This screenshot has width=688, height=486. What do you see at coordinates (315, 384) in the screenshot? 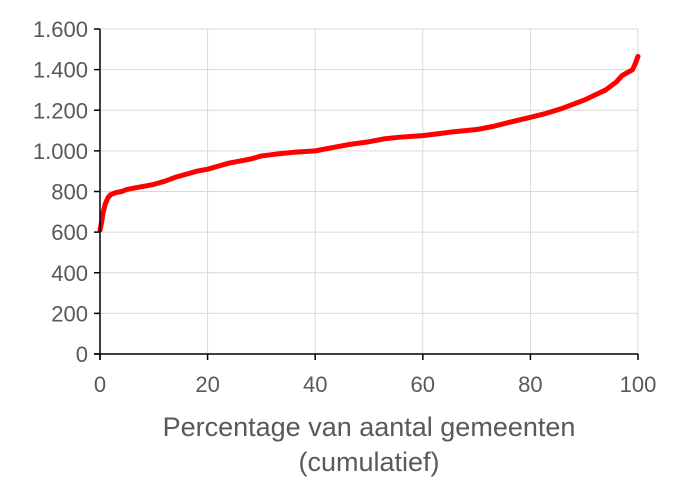
I see `x-tick-label-2: 40` at bounding box center [315, 384].